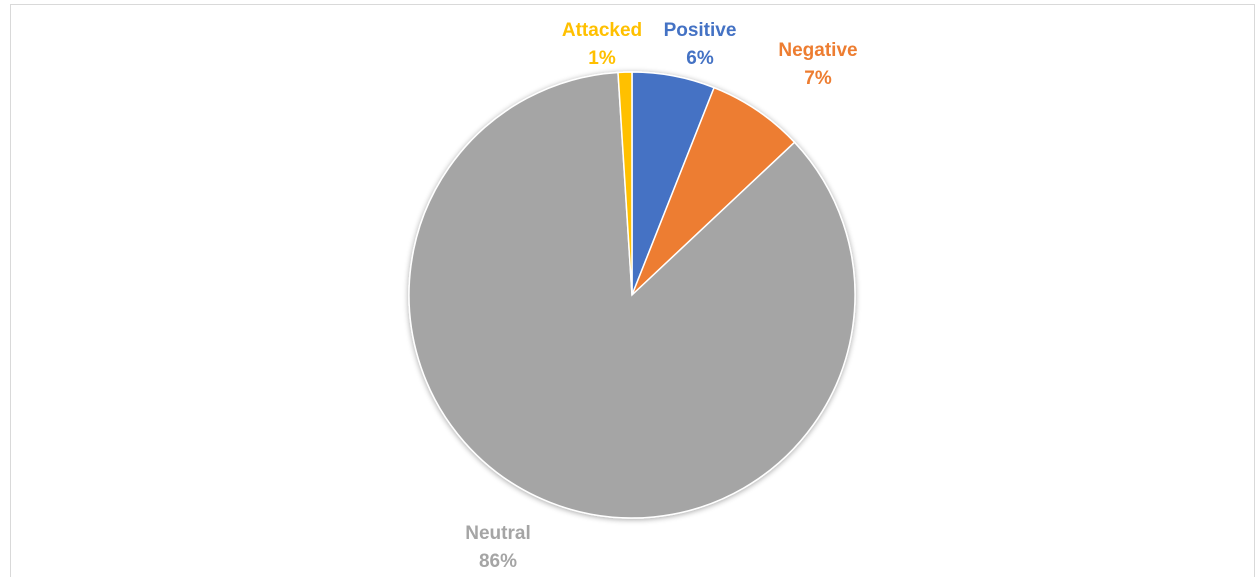 This screenshot has width=1256, height=577. Describe the element at coordinates (817, 50) in the screenshot. I see `slice-label-negative: Negative` at that location.